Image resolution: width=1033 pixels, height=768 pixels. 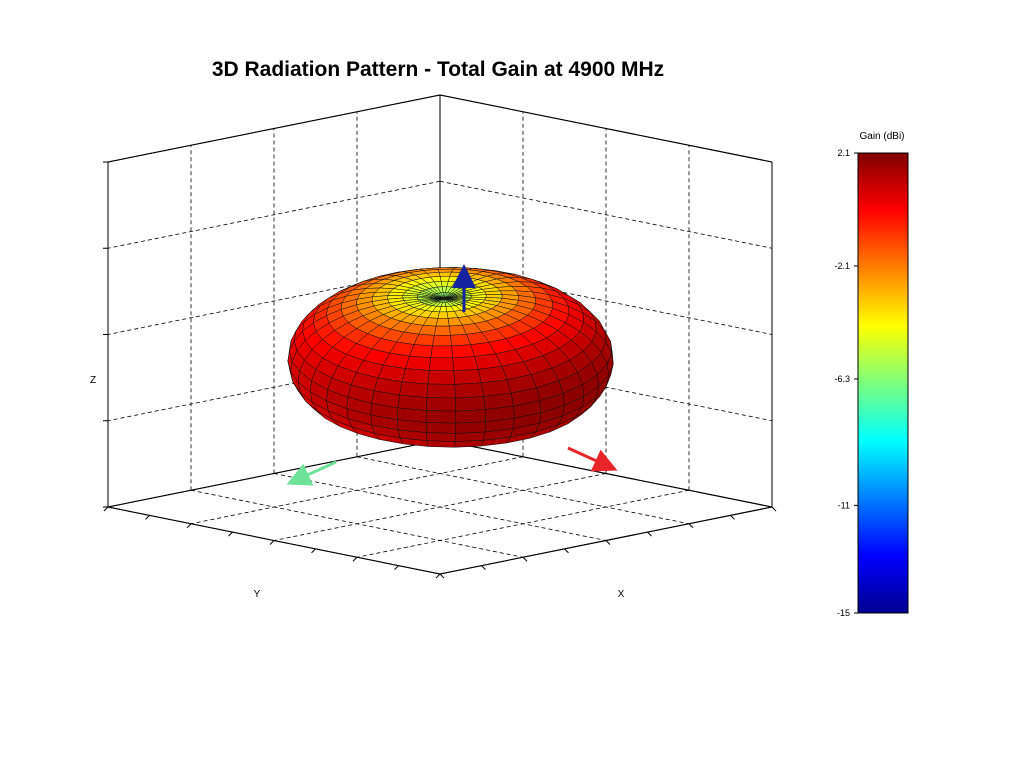 I want to click on axis-vectors, so click(x=452, y=375).